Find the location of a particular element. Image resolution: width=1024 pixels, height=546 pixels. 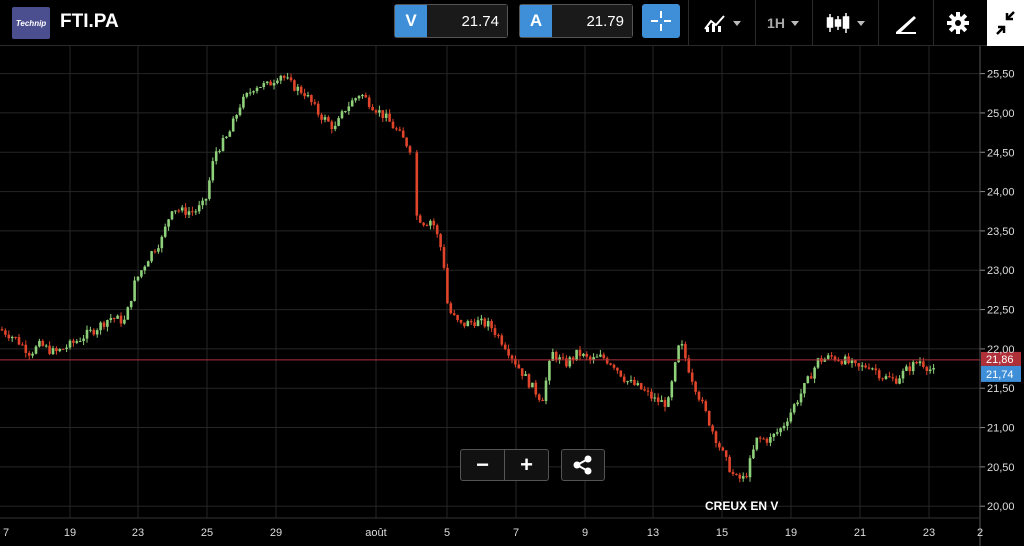

indicators-menu is located at coordinates (722, 23).